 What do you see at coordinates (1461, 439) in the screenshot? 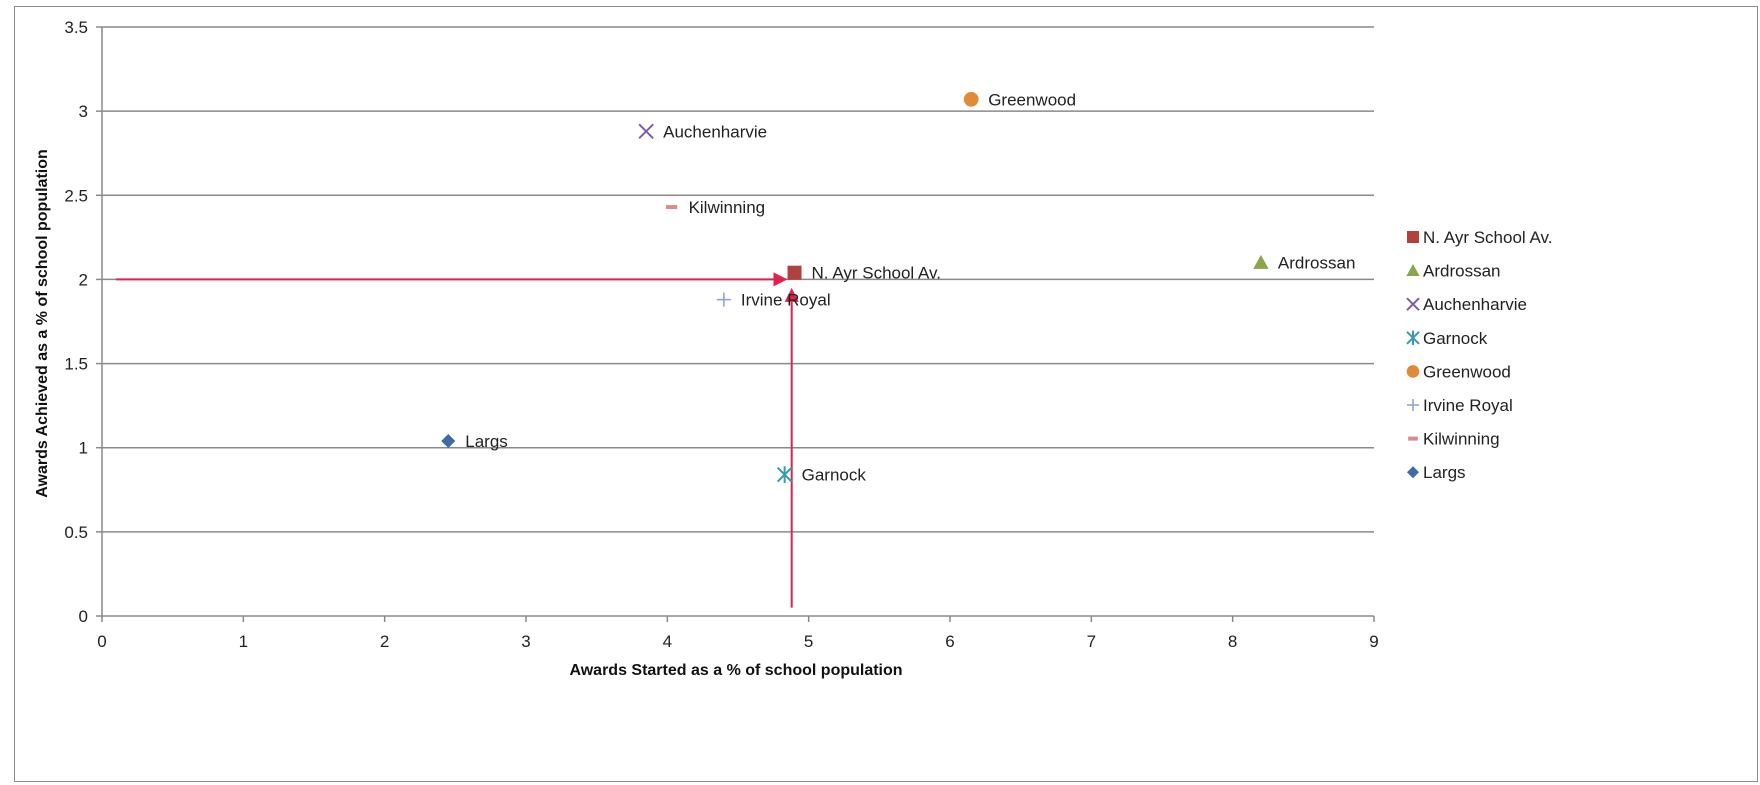
I see `legend-label-kilwinning: Kilwinning` at bounding box center [1461, 439].